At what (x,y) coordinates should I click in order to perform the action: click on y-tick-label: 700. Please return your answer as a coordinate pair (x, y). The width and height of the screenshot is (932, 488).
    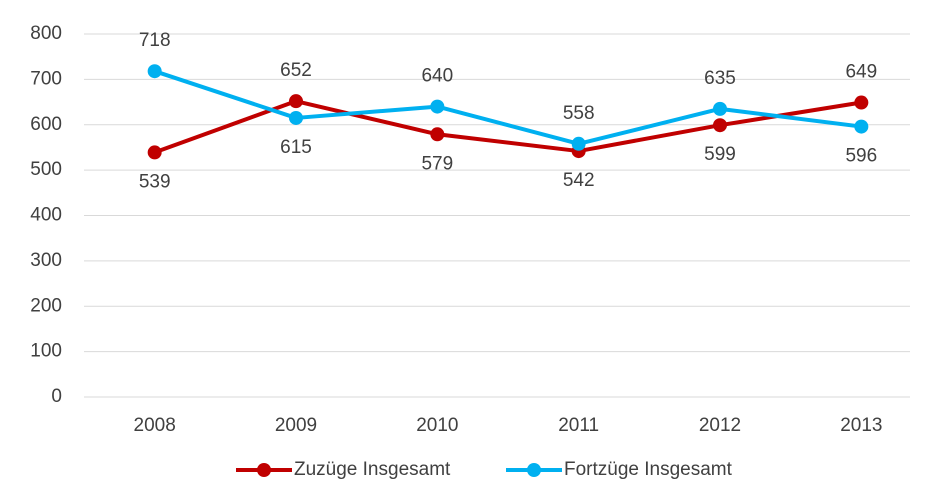
    Looking at the image, I should click on (46, 78).